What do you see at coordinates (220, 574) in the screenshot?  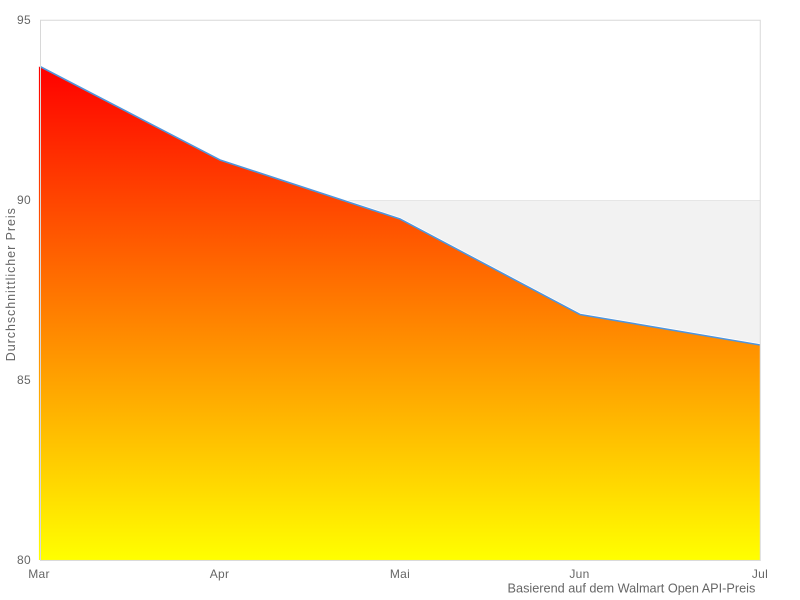 I see `svg-text: Apr` at bounding box center [220, 574].